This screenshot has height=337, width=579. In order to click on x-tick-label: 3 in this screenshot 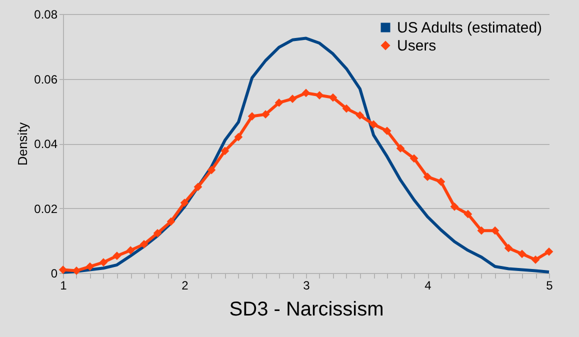, I will do `click(306, 285)`.